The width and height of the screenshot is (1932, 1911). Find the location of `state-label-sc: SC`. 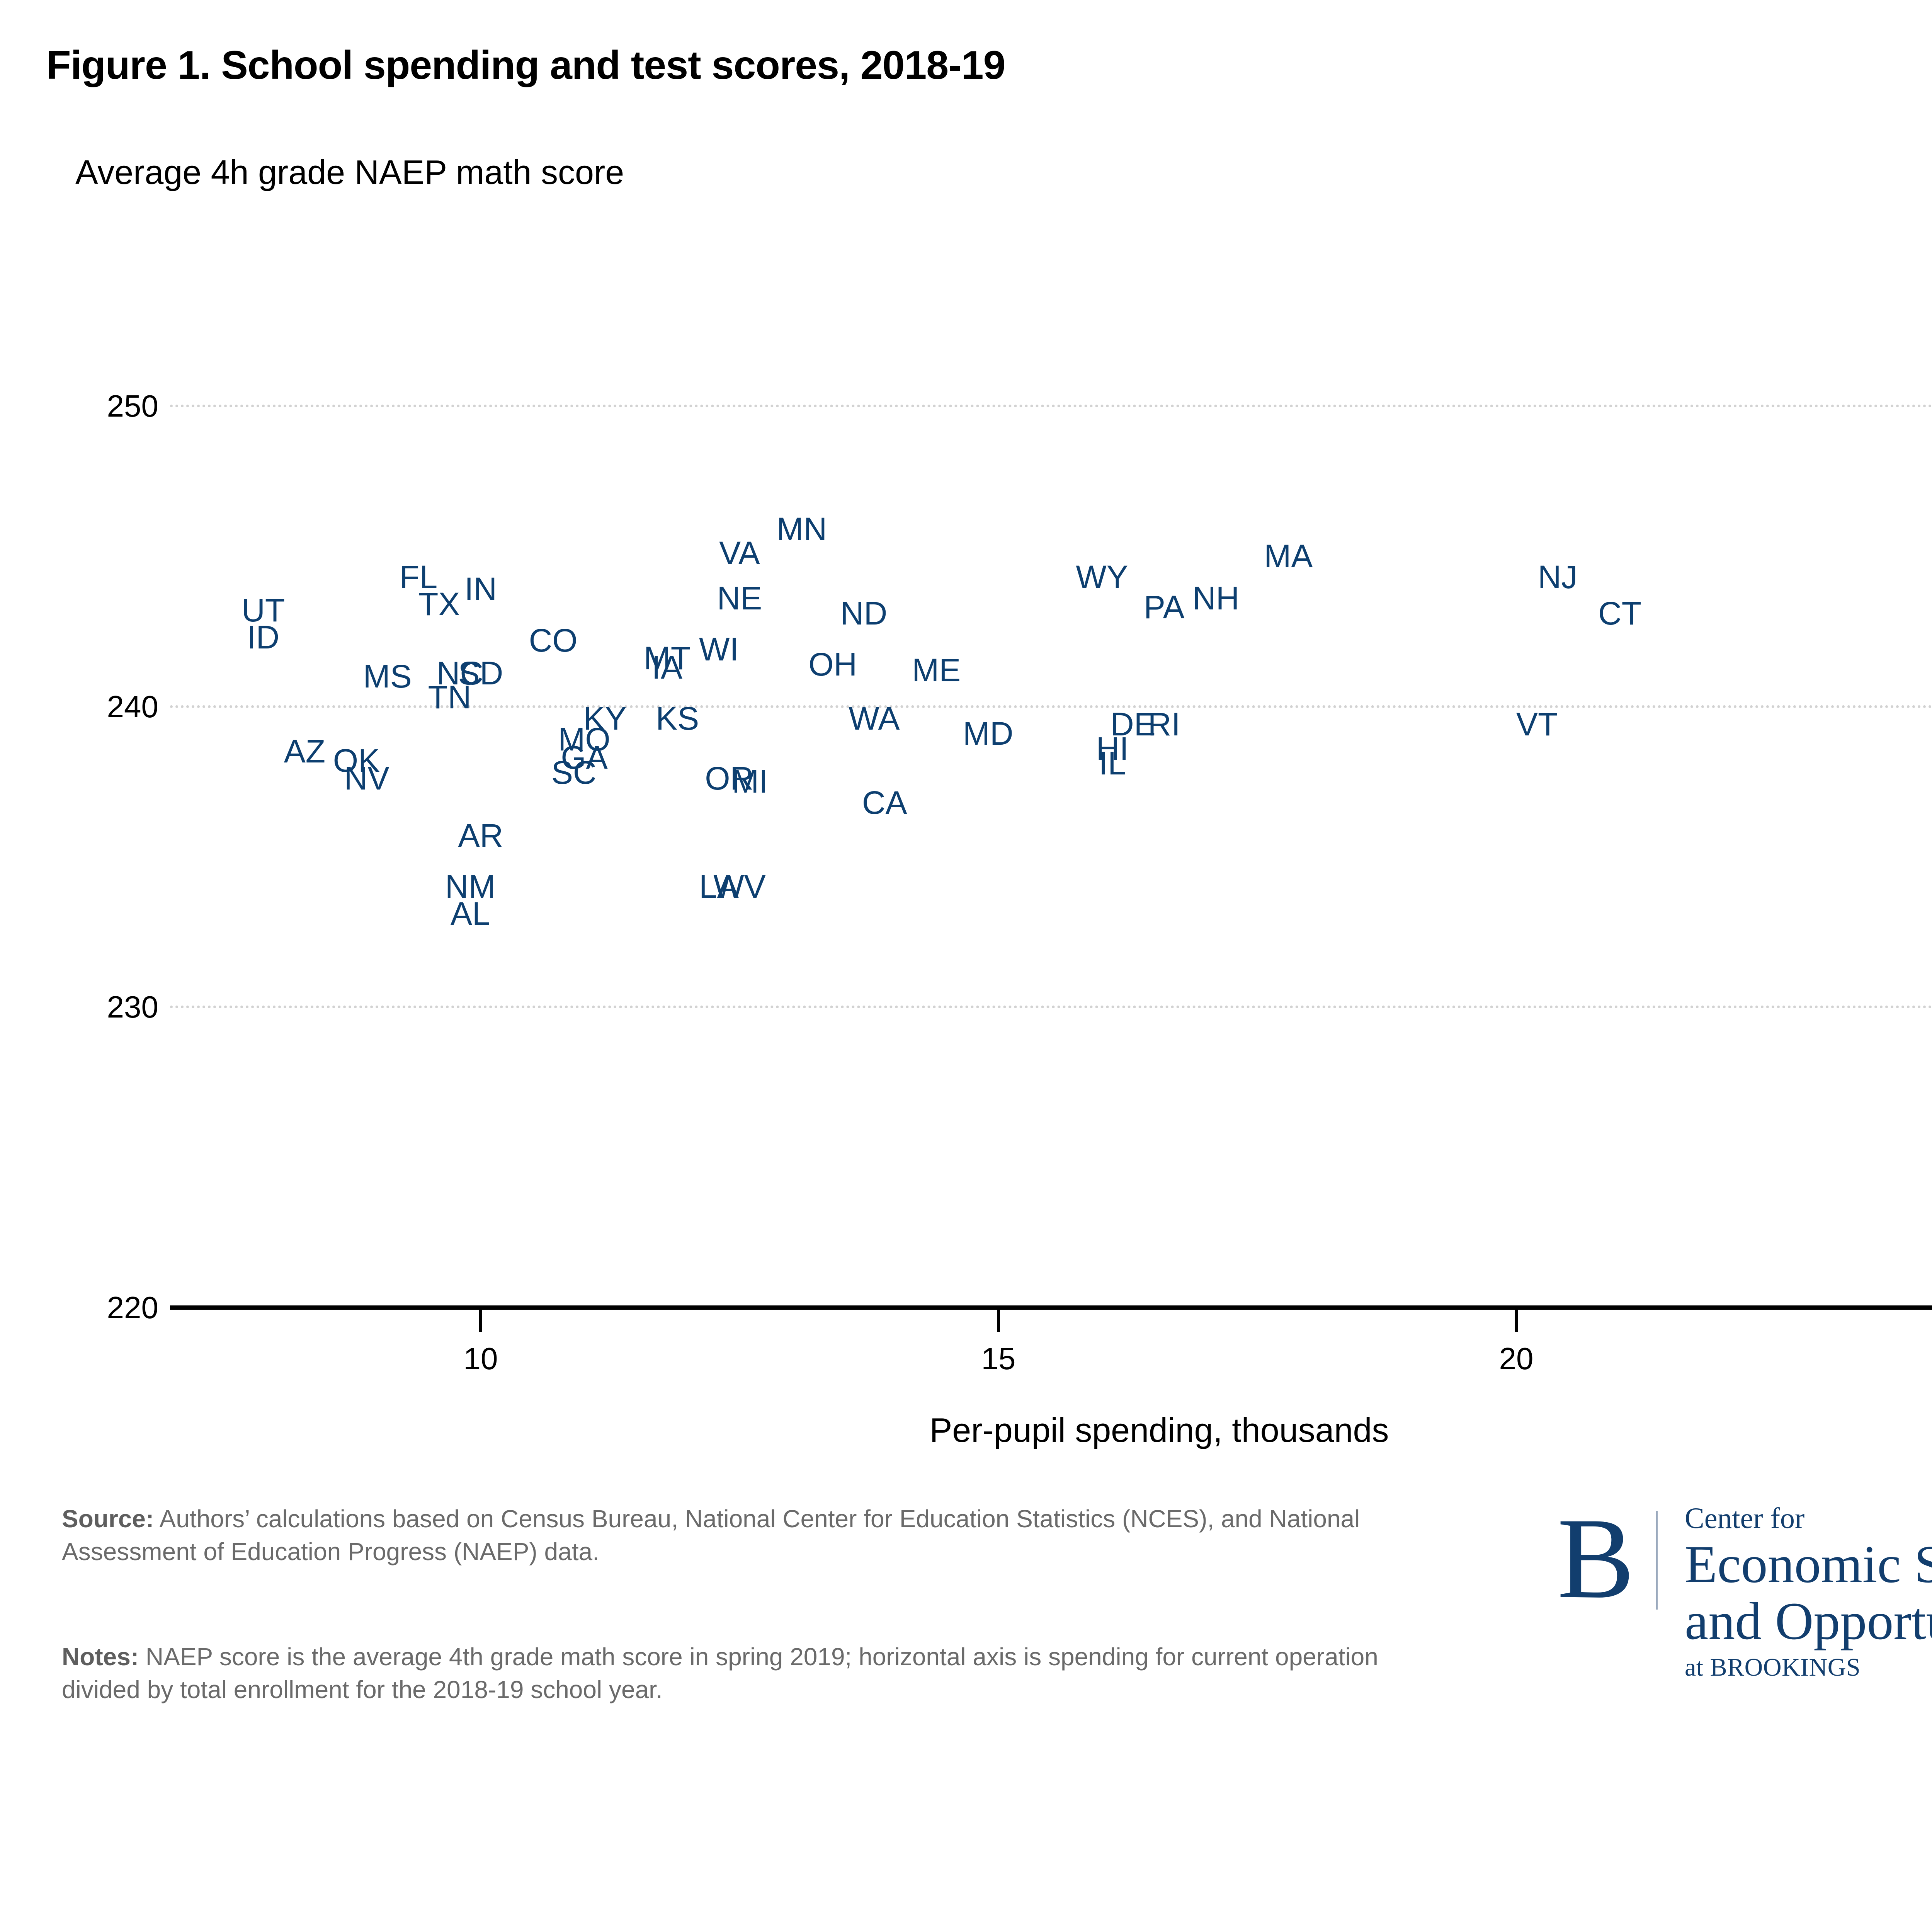

state-label-sc: SC is located at coordinates (574, 772).